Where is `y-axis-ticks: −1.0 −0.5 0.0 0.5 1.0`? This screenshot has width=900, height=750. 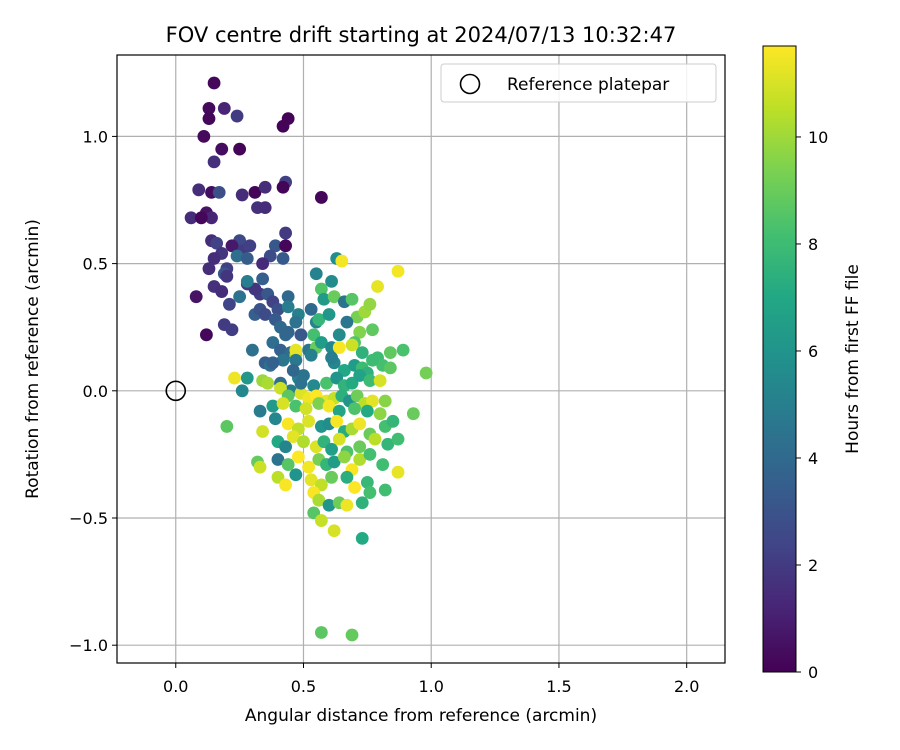
y-axis-ticks: −1.0 −0.5 0.0 0.5 1.0 is located at coordinates (93, 391).